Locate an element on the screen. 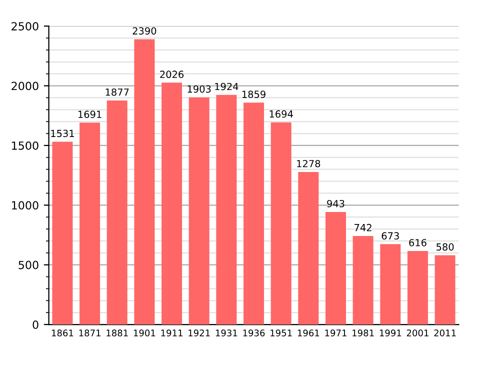  x-tick-label: 1861 is located at coordinates (63, 333).